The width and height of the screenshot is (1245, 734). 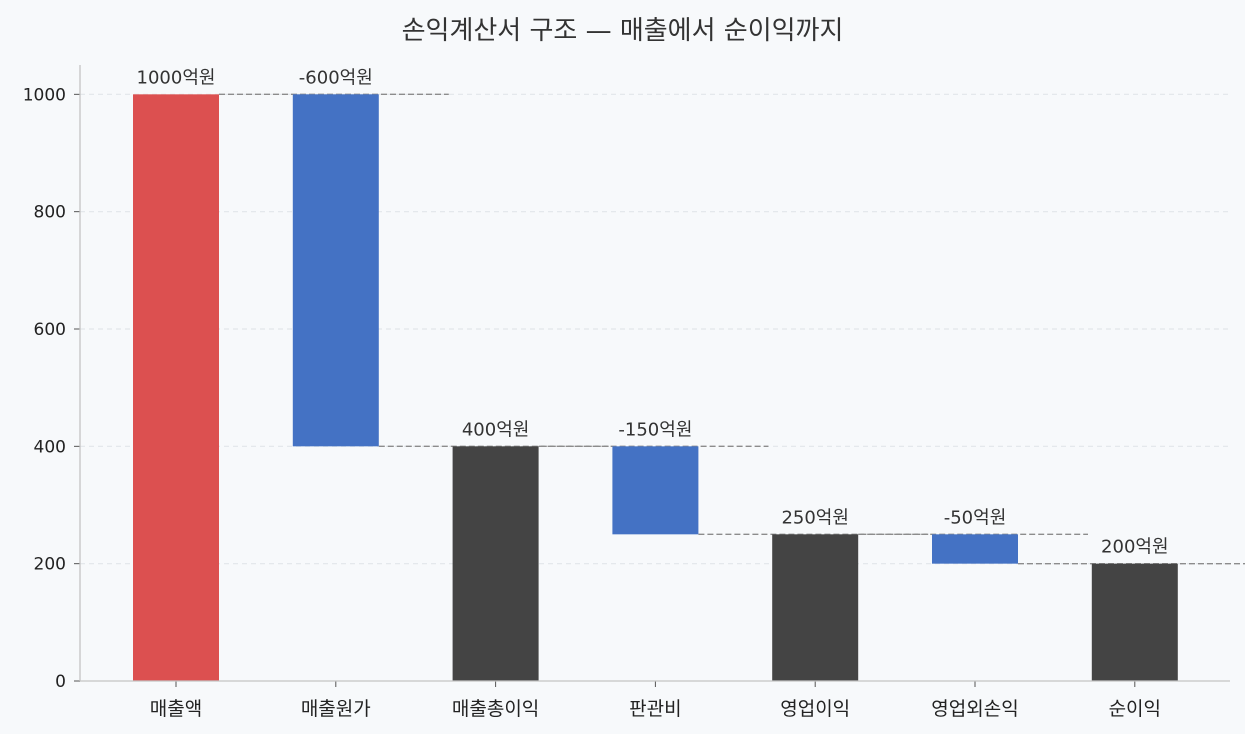 I want to click on y-tick-label: 200, so click(x=50, y=565).